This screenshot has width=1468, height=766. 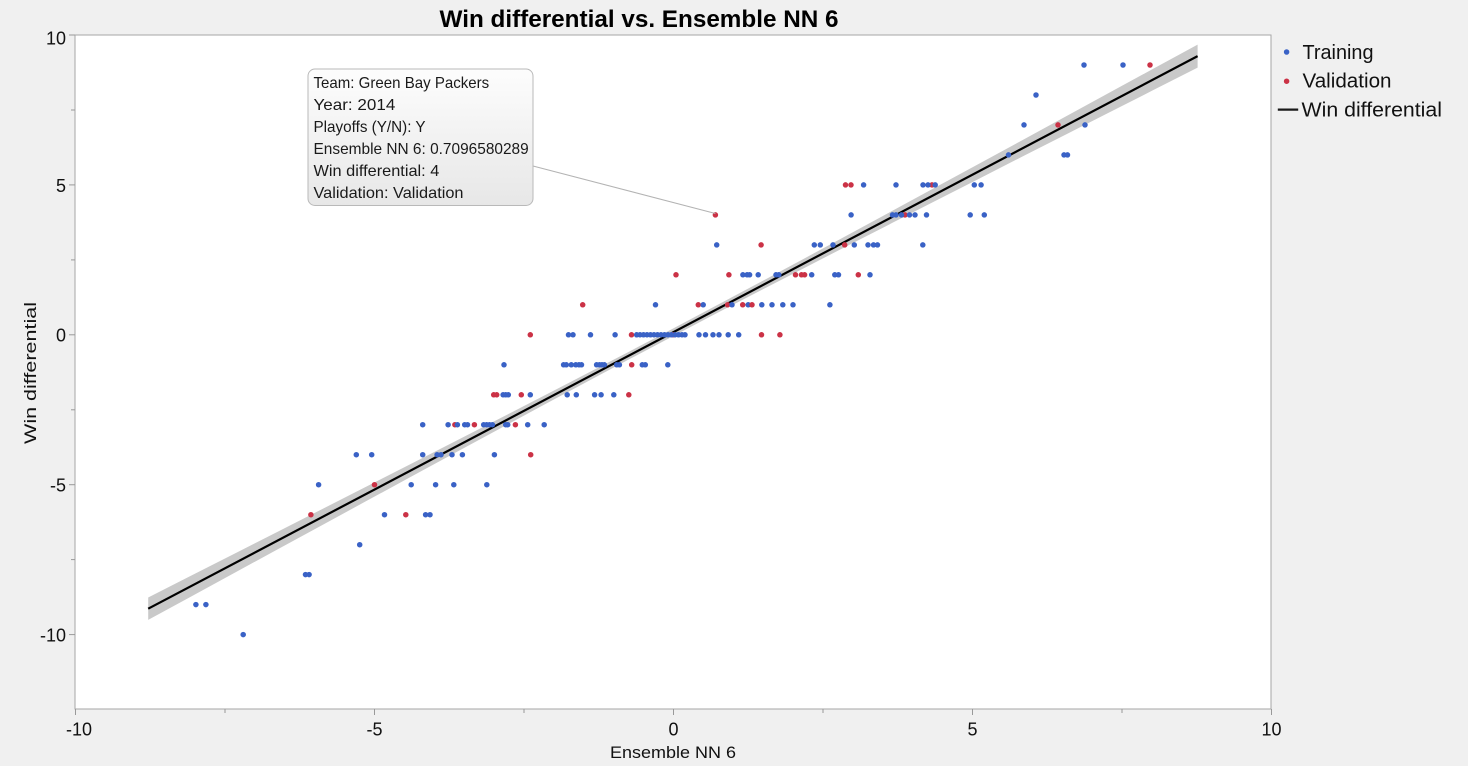 What do you see at coordinates (370, 127) in the screenshot?
I see `svg-text: Playoffs (Y/N): Y` at bounding box center [370, 127].